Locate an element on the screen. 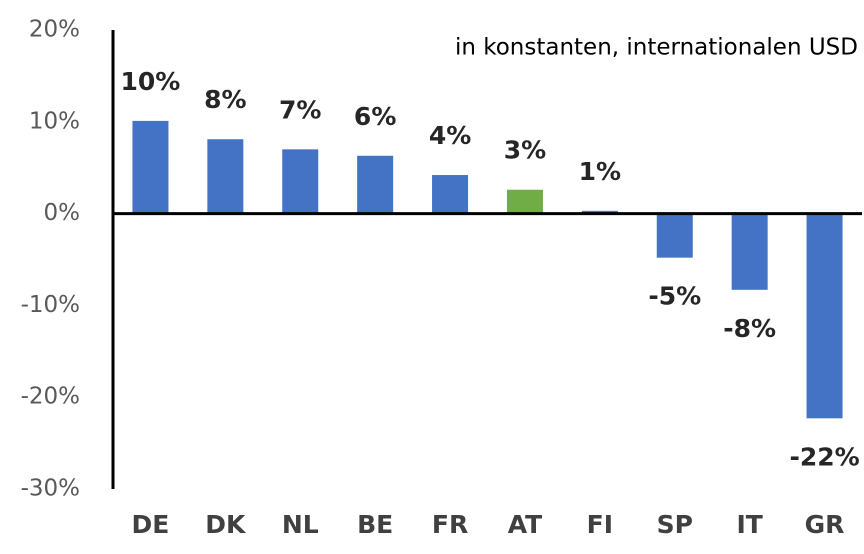  y-tick-label: -30% is located at coordinates (50, 489).